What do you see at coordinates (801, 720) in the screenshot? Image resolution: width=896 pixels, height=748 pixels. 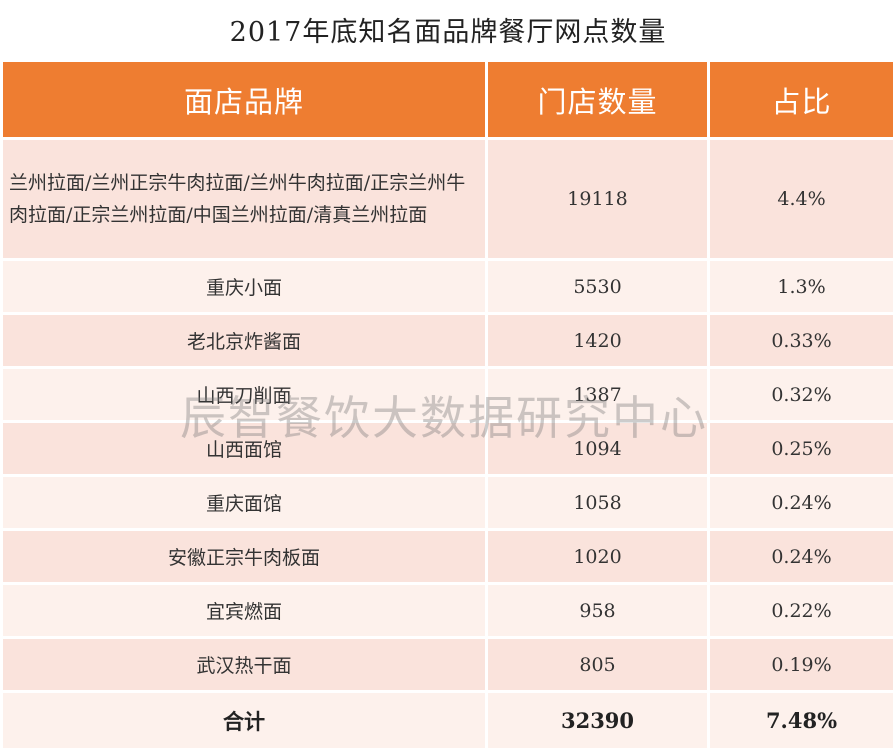 I see `total-share: 7.48%` at bounding box center [801, 720].